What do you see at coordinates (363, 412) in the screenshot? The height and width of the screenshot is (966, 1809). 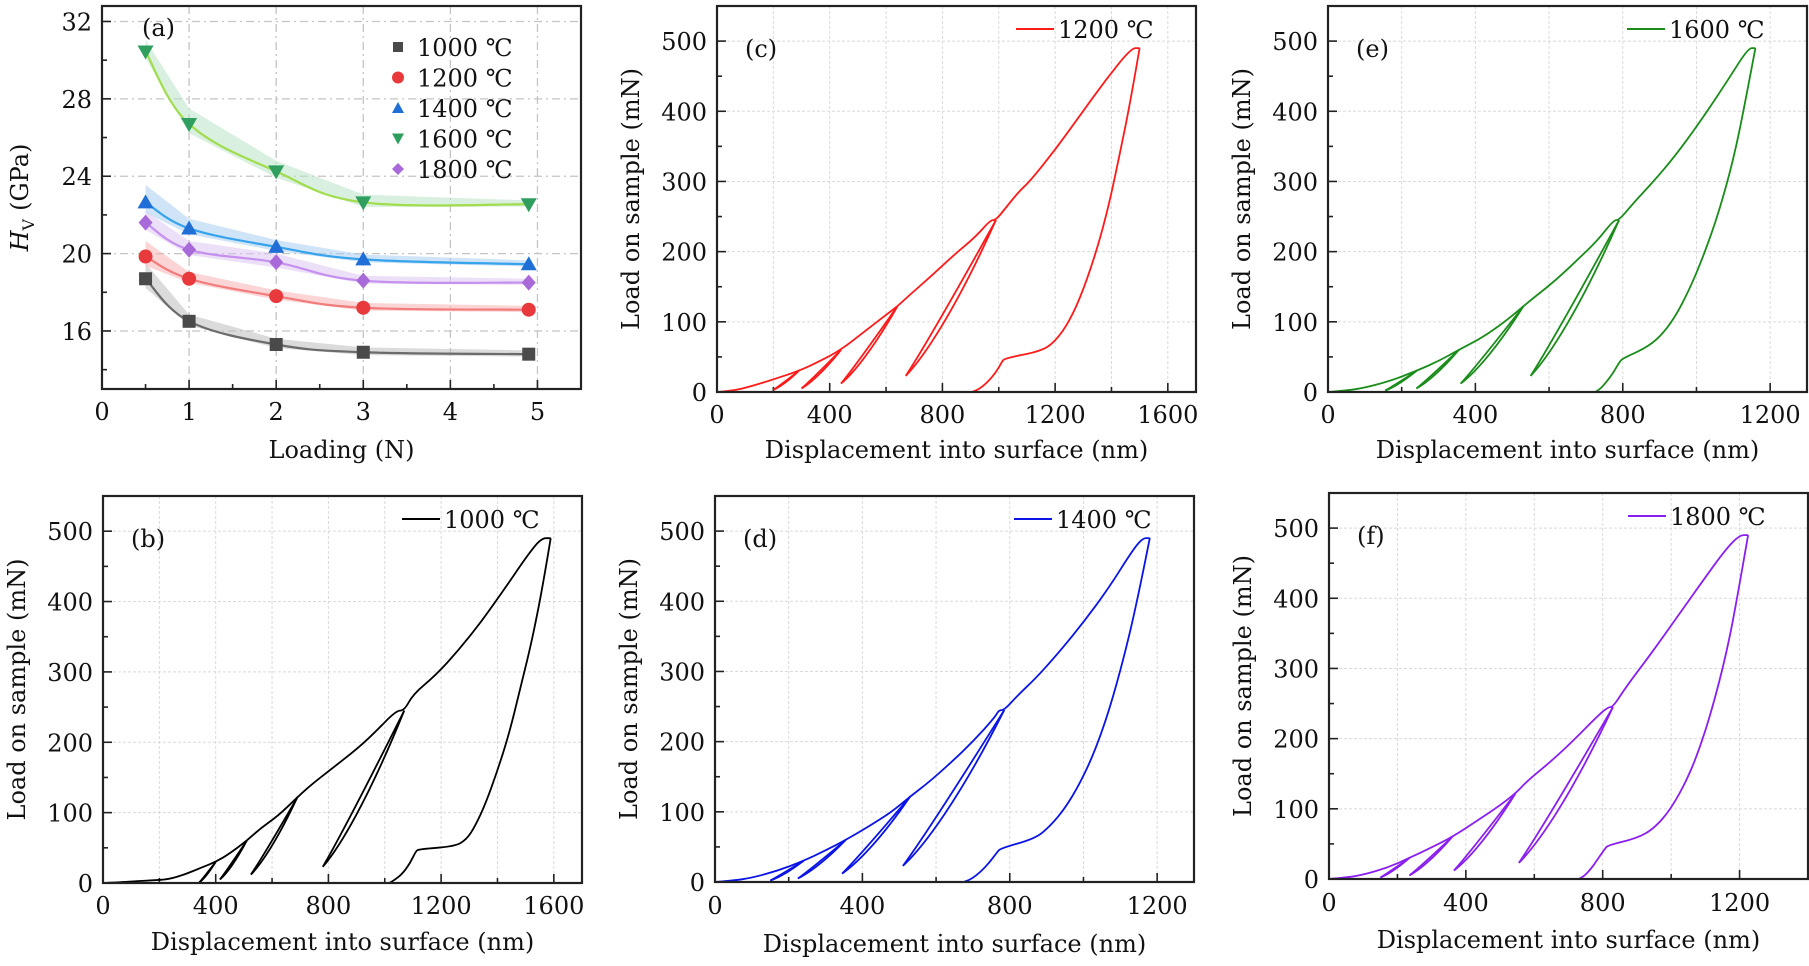 I see `x-tick-label: 3` at bounding box center [363, 412].